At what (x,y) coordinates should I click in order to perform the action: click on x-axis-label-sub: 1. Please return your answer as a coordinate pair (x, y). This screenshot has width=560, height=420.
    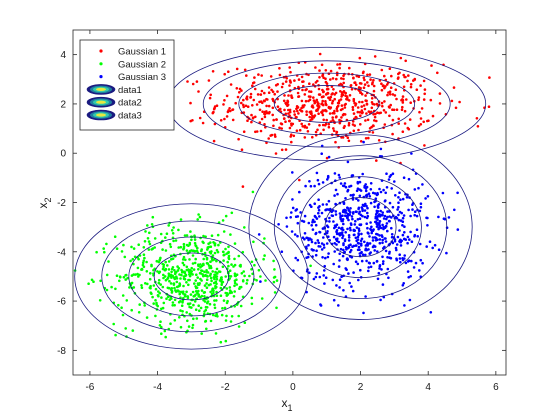
    Looking at the image, I should click on (289, 408).